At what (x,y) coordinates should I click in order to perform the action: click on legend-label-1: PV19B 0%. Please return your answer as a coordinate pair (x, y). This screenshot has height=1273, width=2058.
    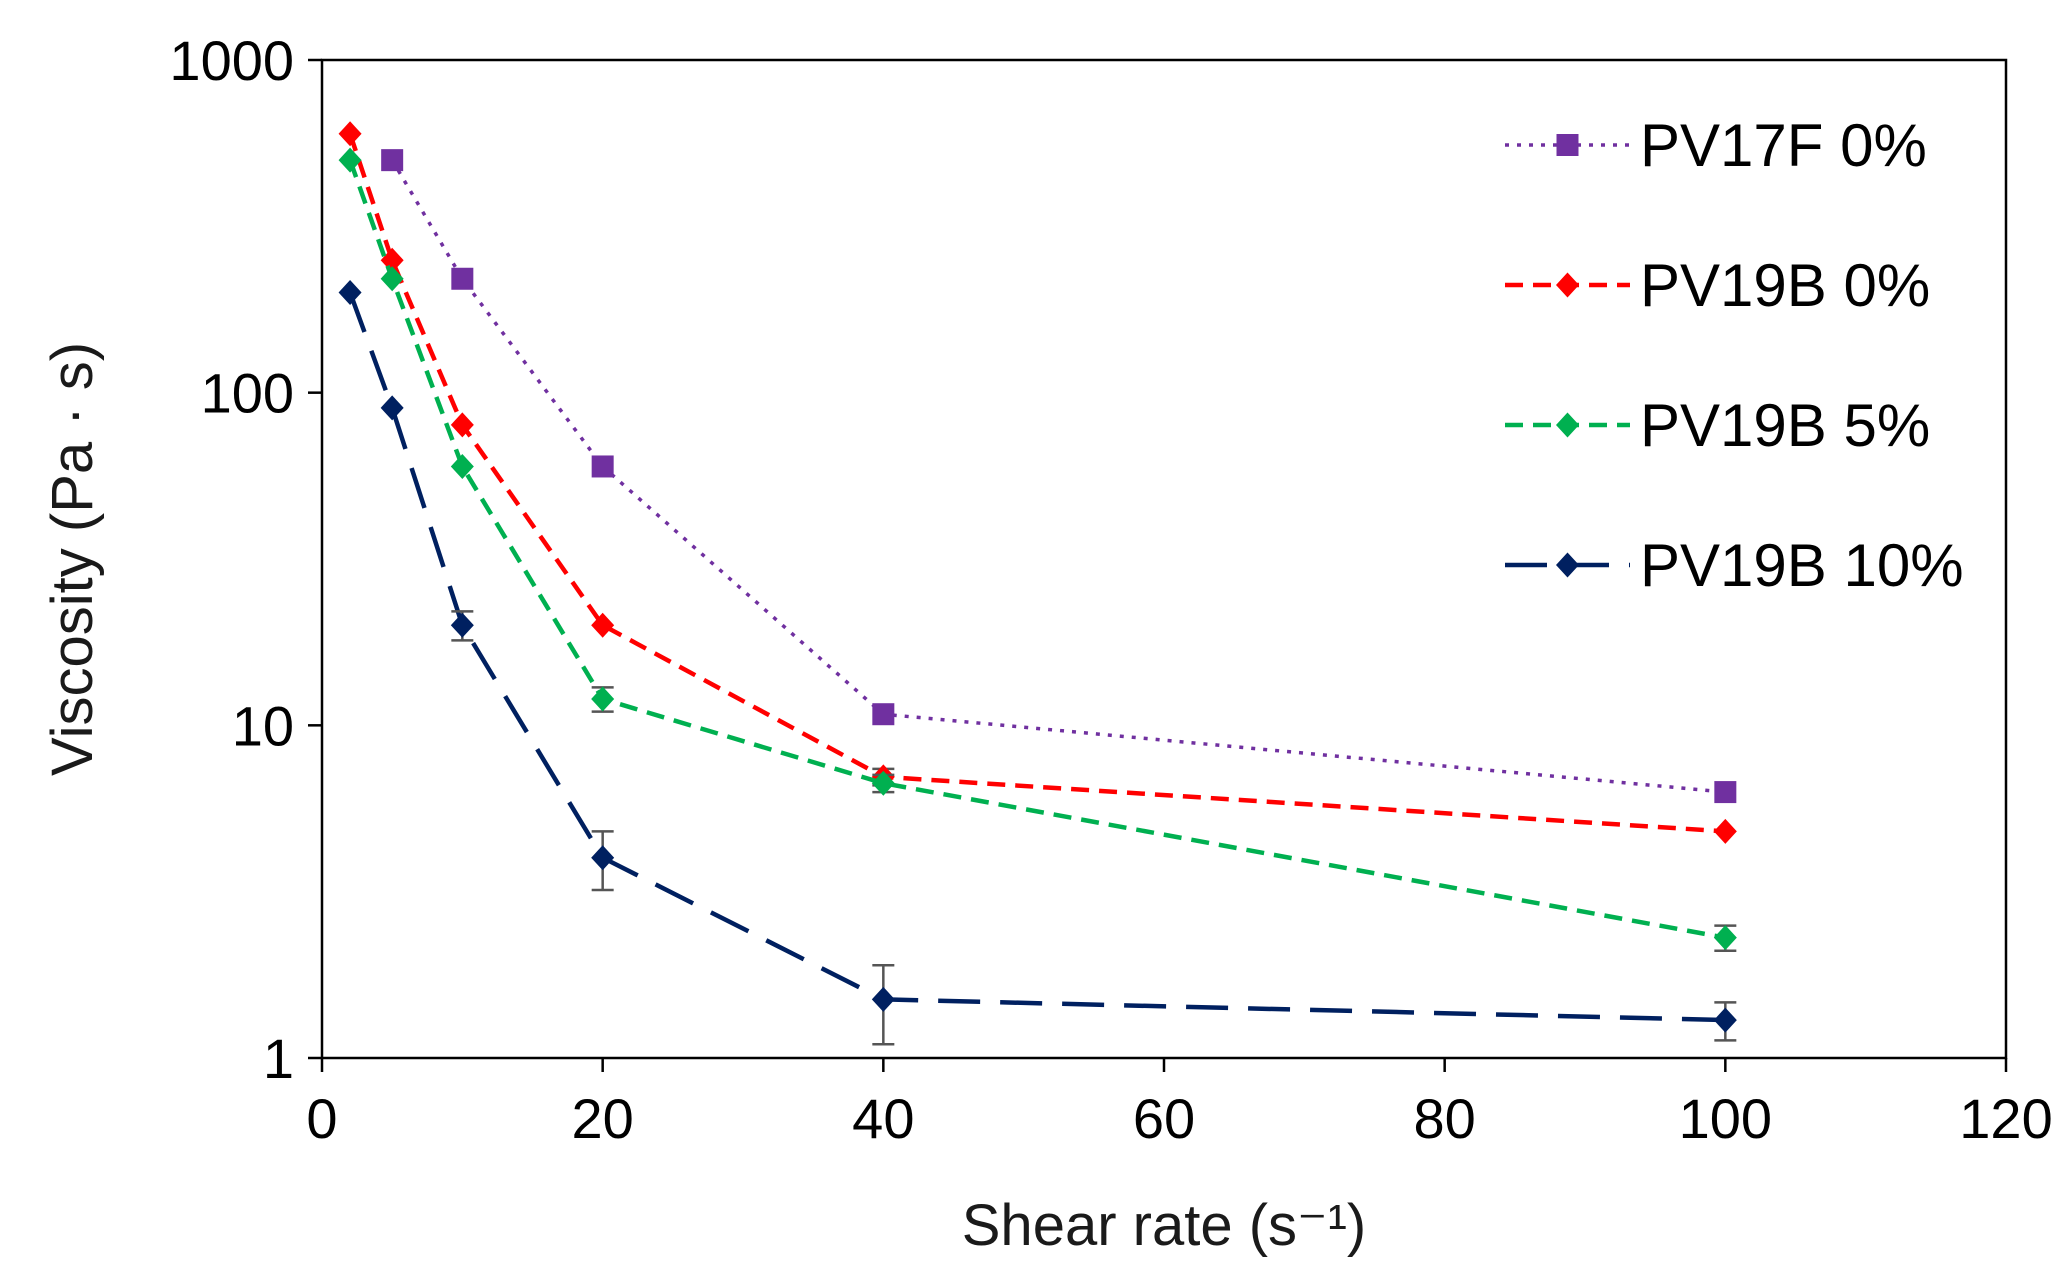
    Looking at the image, I should click on (1785, 285).